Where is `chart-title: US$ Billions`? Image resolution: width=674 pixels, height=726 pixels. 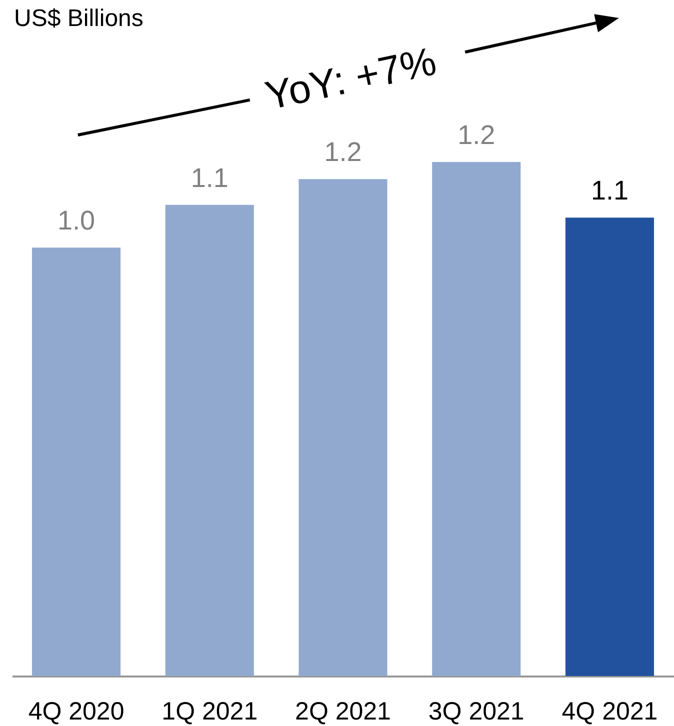
chart-title: US$ Billions is located at coordinates (79, 18).